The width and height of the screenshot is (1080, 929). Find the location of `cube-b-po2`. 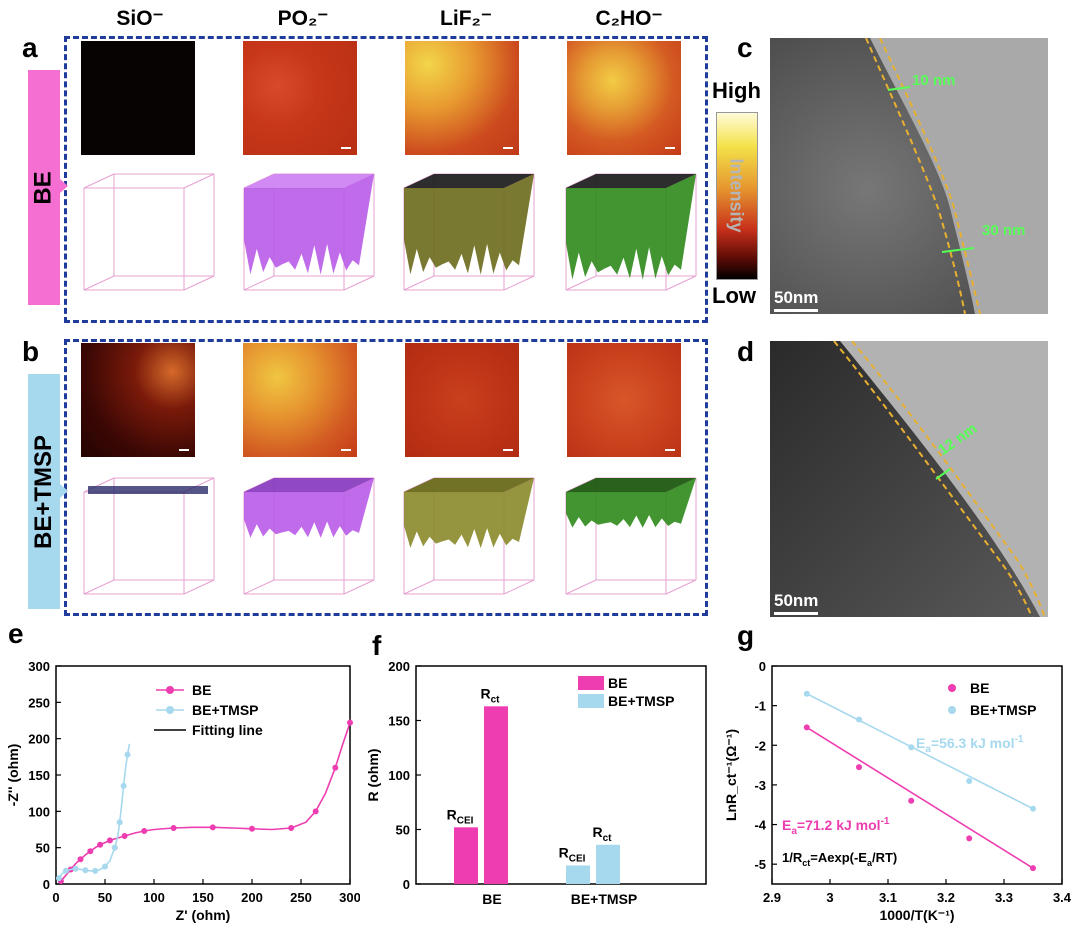

cube-b-po2 is located at coordinates (309, 536).